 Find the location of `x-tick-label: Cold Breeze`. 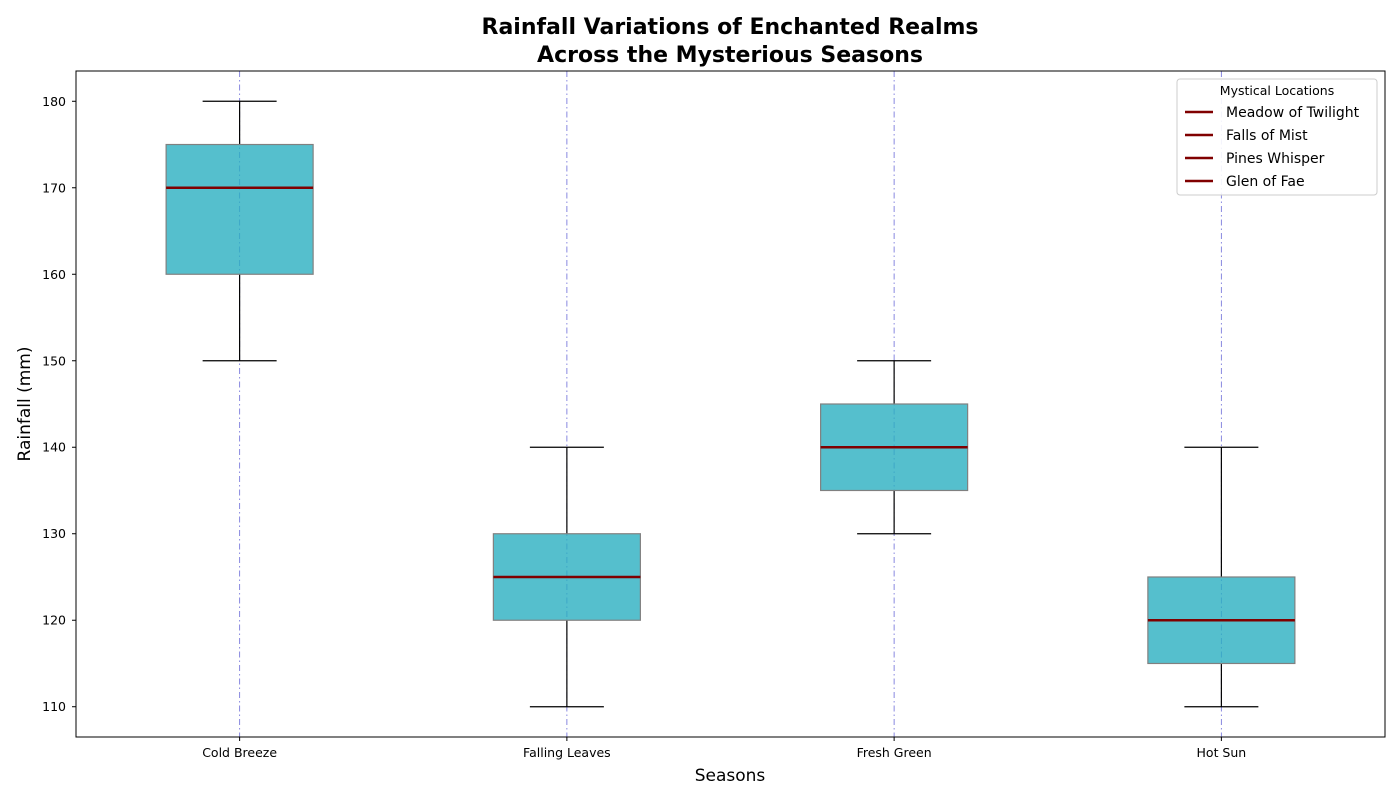

x-tick-label: Cold Breeze is located at coordinates (239, 752).